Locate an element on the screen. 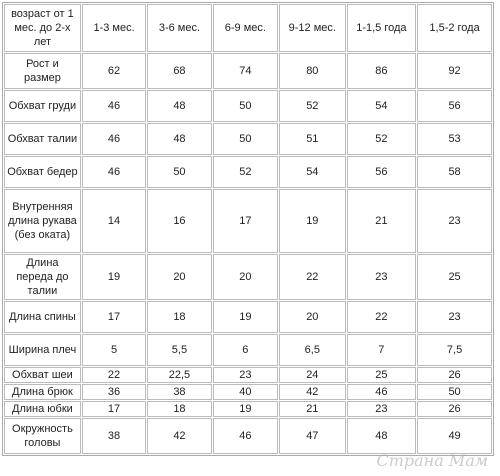 Image resolution: width=500 pixels, height=476 pixels. cell: 5 is located at coordinates (114, 350).